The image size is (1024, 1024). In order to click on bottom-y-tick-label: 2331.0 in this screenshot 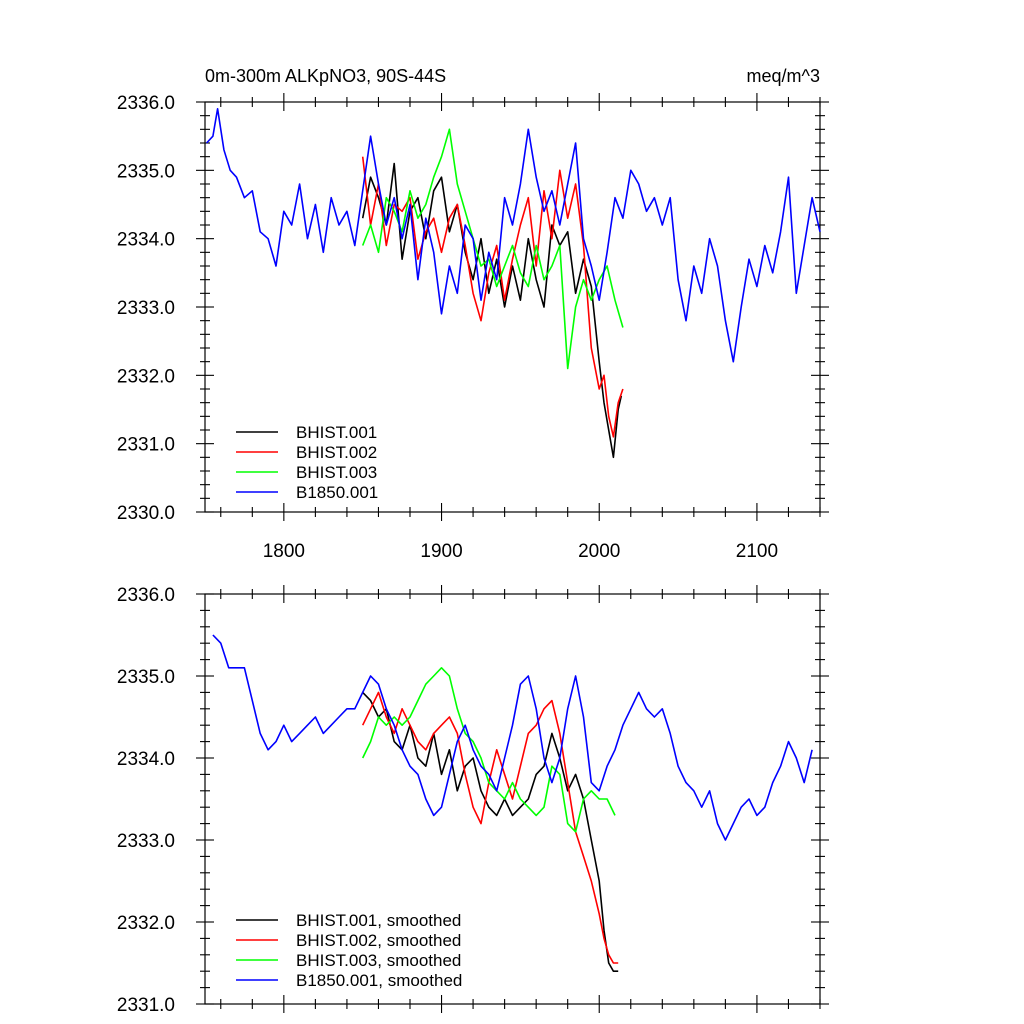, I will do `click(146, 1005)`.